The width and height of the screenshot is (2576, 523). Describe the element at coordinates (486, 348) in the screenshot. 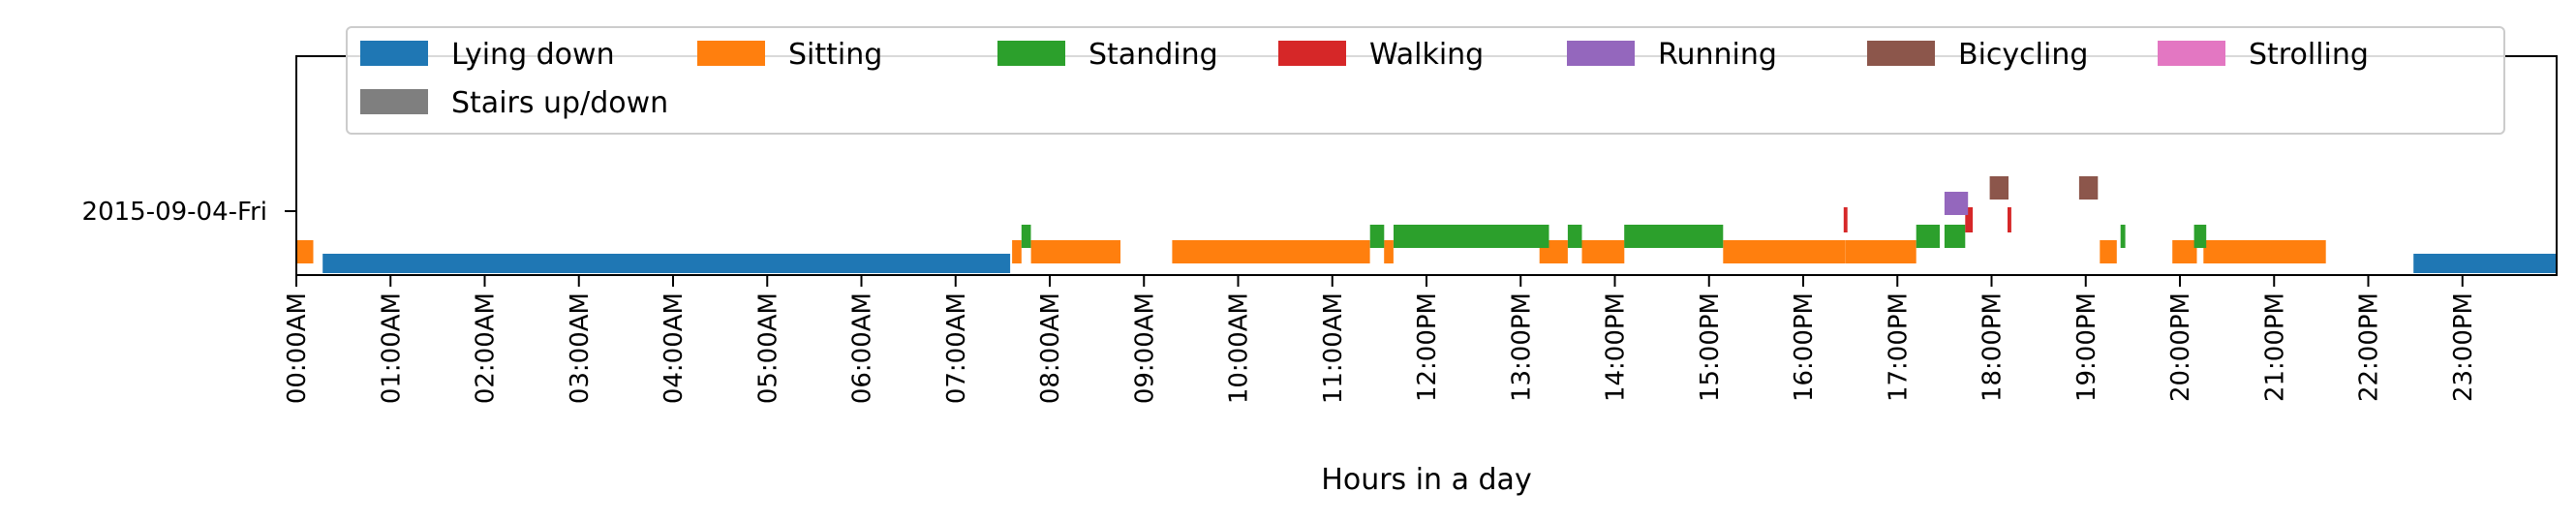

I see `x-tick-label: 02:00AM` at that location.